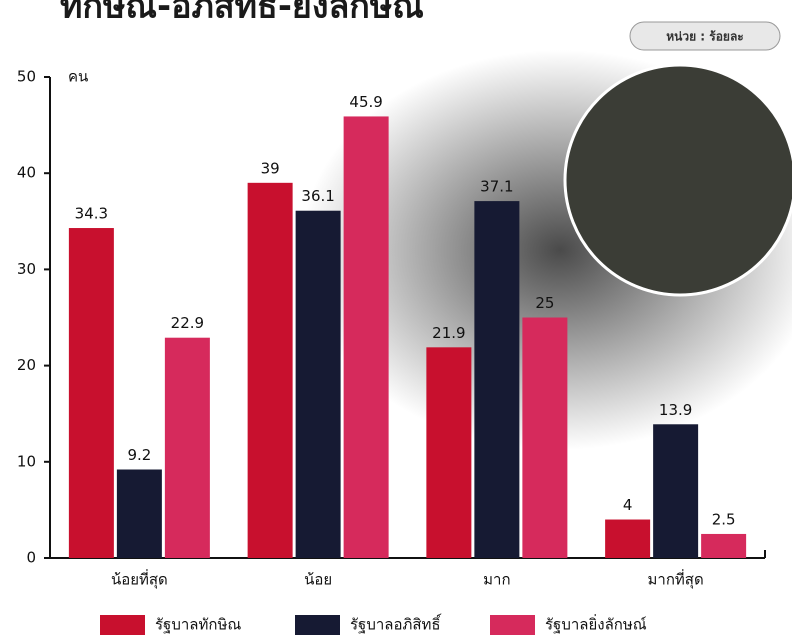  I want to click on y-tick-label: 0, so click(31, 558).